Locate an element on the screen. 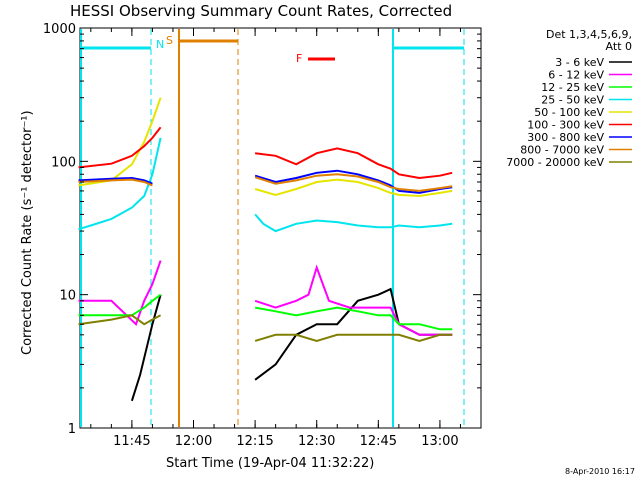 This screenshot has width=640, height=480. legend-label: 800 - 7000 keV is located at coordinates (562, 150).